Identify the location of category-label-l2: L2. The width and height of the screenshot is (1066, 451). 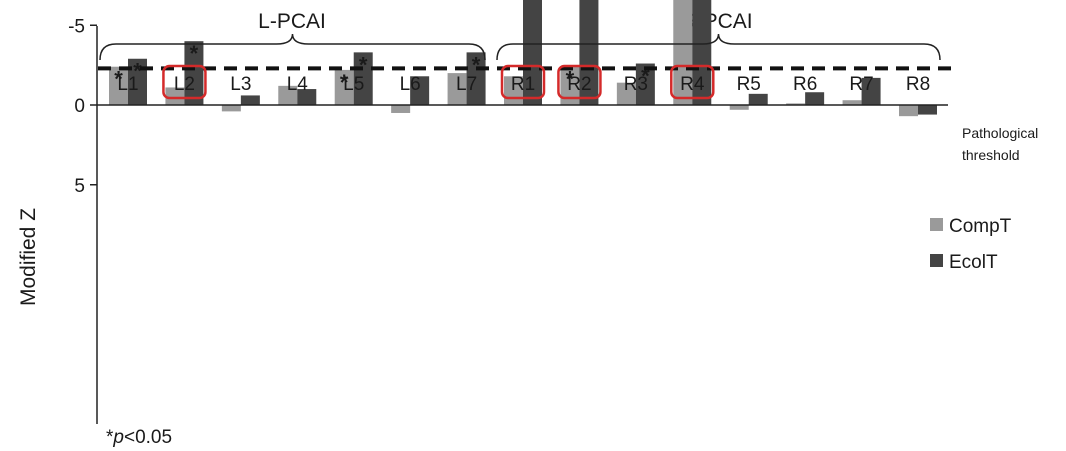
(184, 84).